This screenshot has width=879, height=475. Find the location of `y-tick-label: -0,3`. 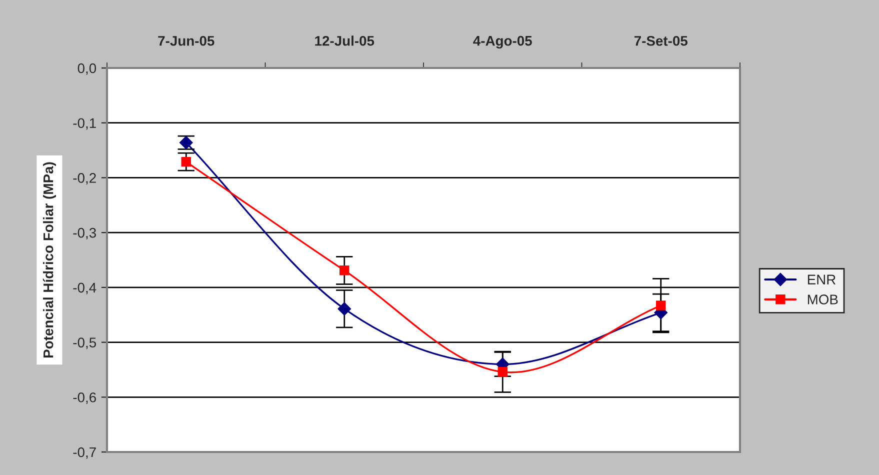

y-tick-label: -0,3 is located at coordinates (84, 234).